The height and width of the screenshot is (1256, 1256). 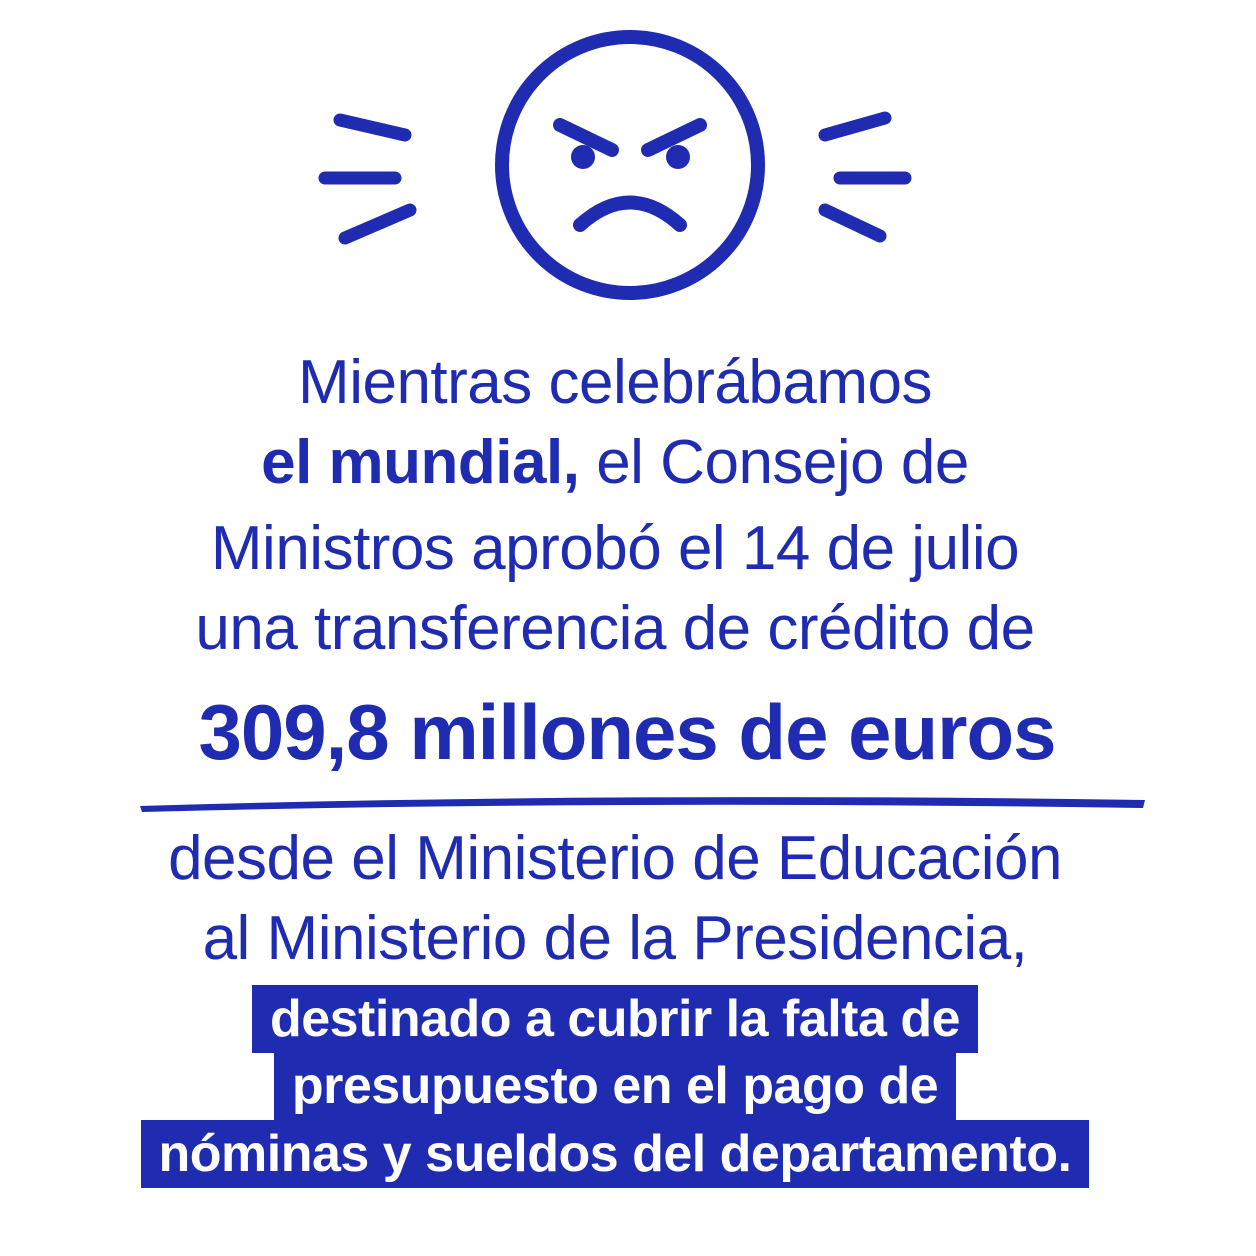 I want to click on face-outline, so click(x=630, y=165).